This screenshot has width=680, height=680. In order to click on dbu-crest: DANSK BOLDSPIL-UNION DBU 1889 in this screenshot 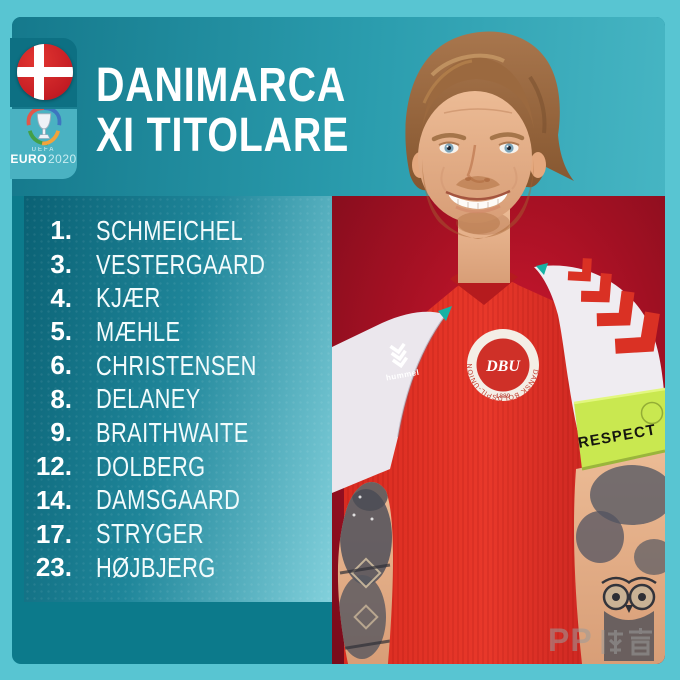, I will do `click(503, 365)`.